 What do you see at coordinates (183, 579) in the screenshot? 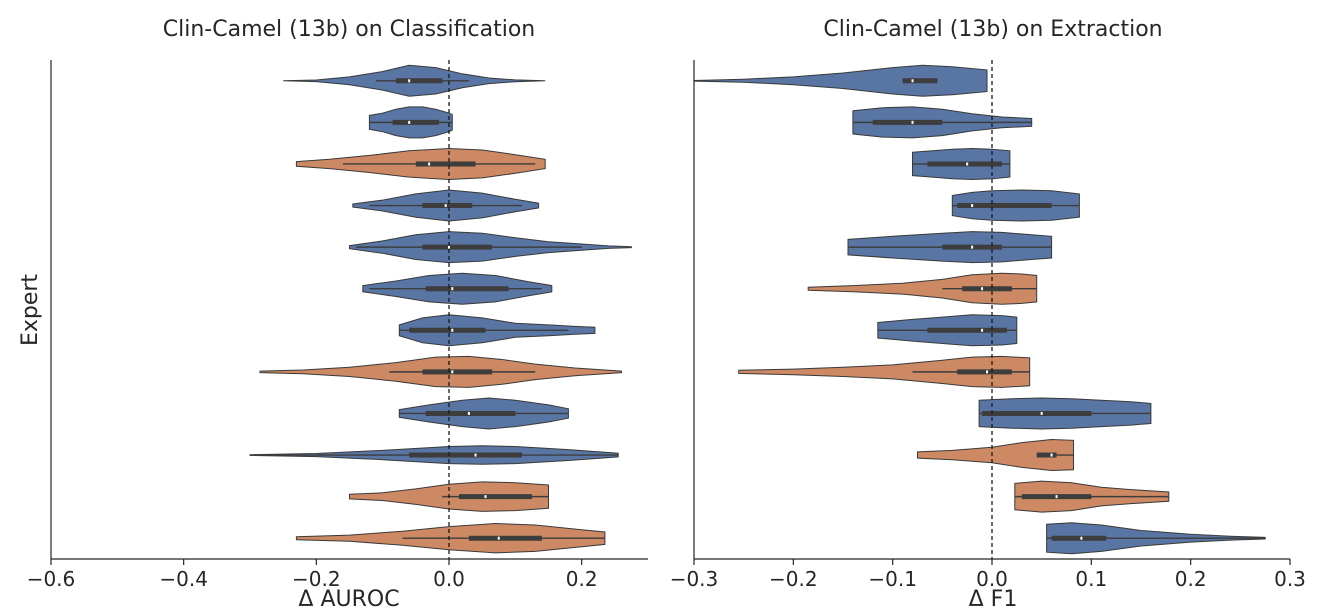
I see `x-tick-label: −0.4` at bounding box center [183, 579].